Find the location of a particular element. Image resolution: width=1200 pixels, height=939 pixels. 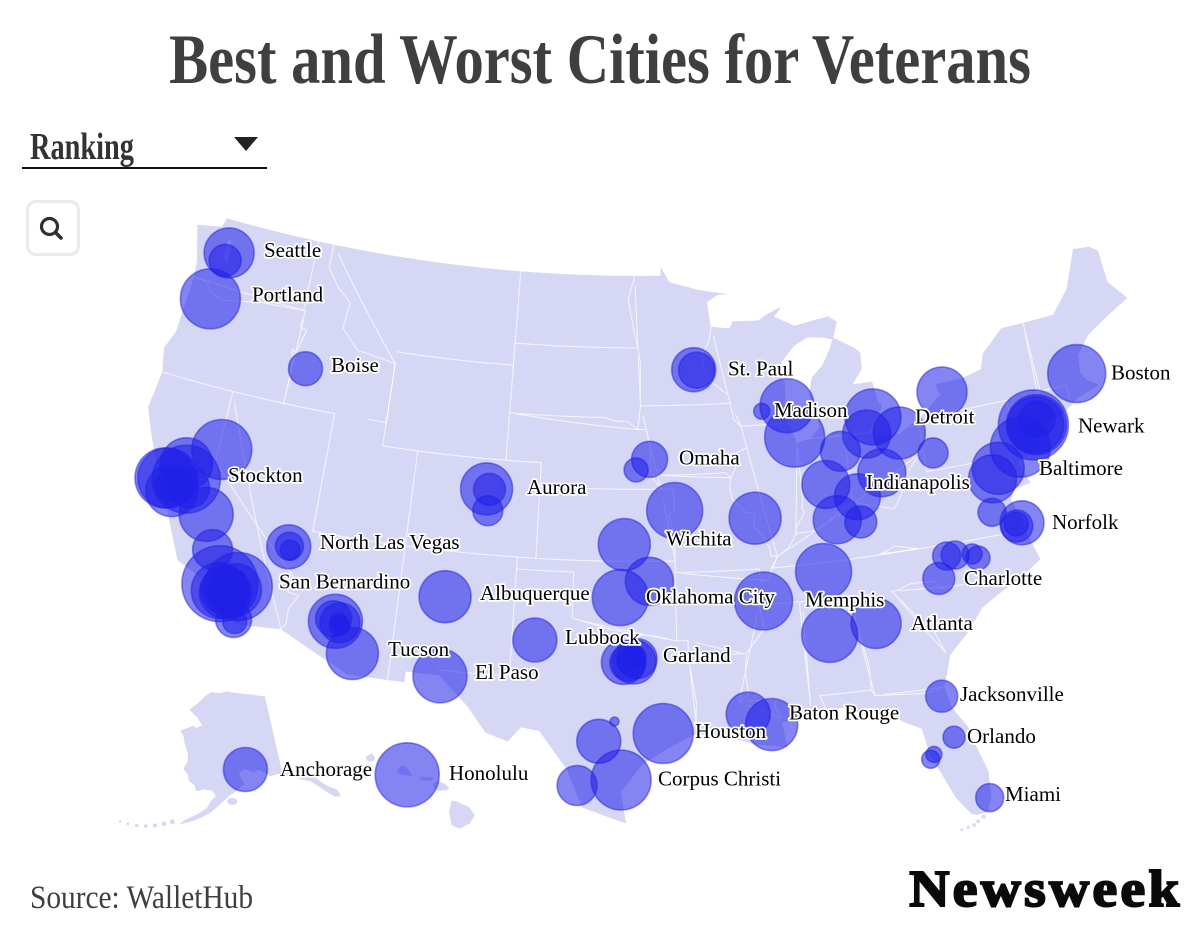

svg-text: El Paso is located at coordinates (507, 672).